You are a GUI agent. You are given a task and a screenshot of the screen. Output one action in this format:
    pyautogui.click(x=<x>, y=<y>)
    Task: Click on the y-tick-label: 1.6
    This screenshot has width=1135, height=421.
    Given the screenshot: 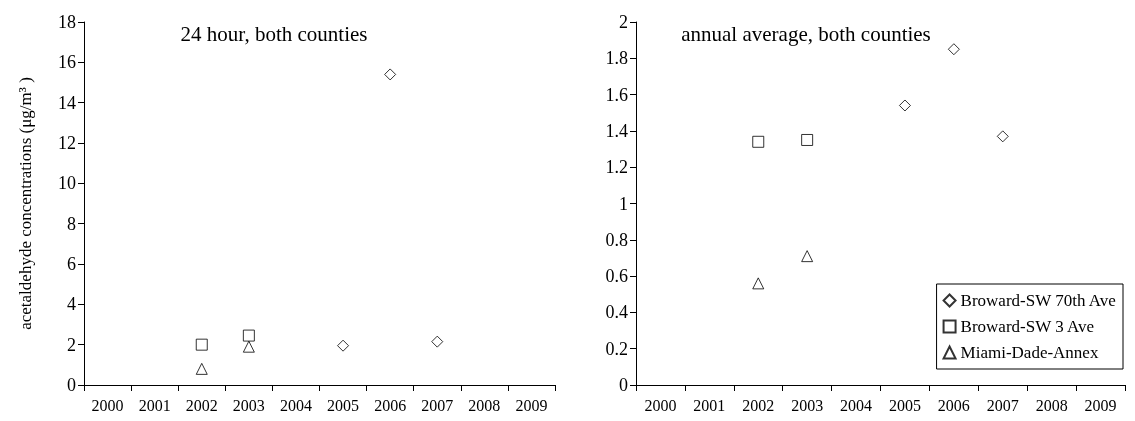 What is the action you would take?
    pyautogui.click(x=616, y=94)
    